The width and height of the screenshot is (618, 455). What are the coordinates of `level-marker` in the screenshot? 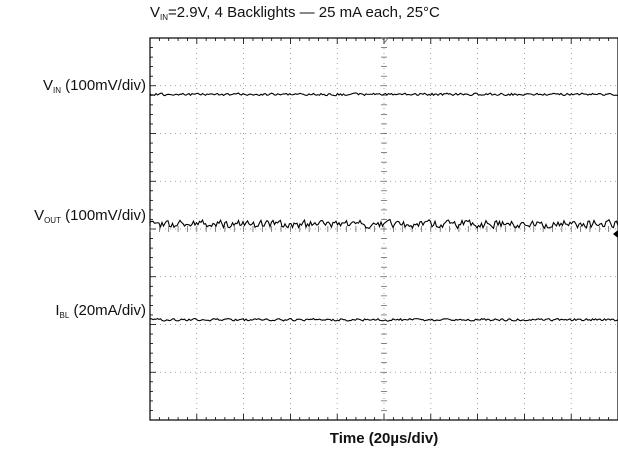 It's located at (615, 234).